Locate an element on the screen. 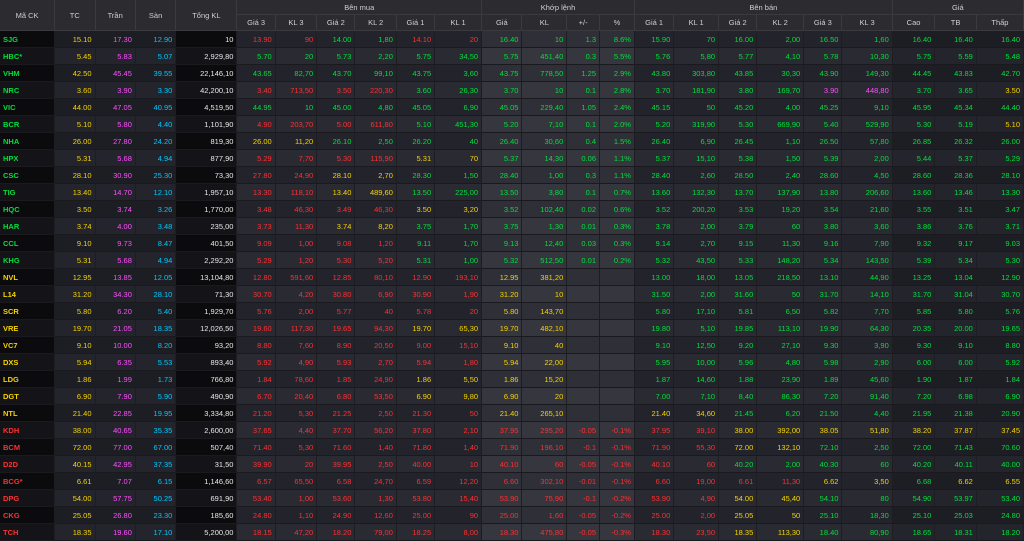 This screenshot has height=541, width=1024. col-buy-vol-3: KL 3 is located at coordinates (296, 22).